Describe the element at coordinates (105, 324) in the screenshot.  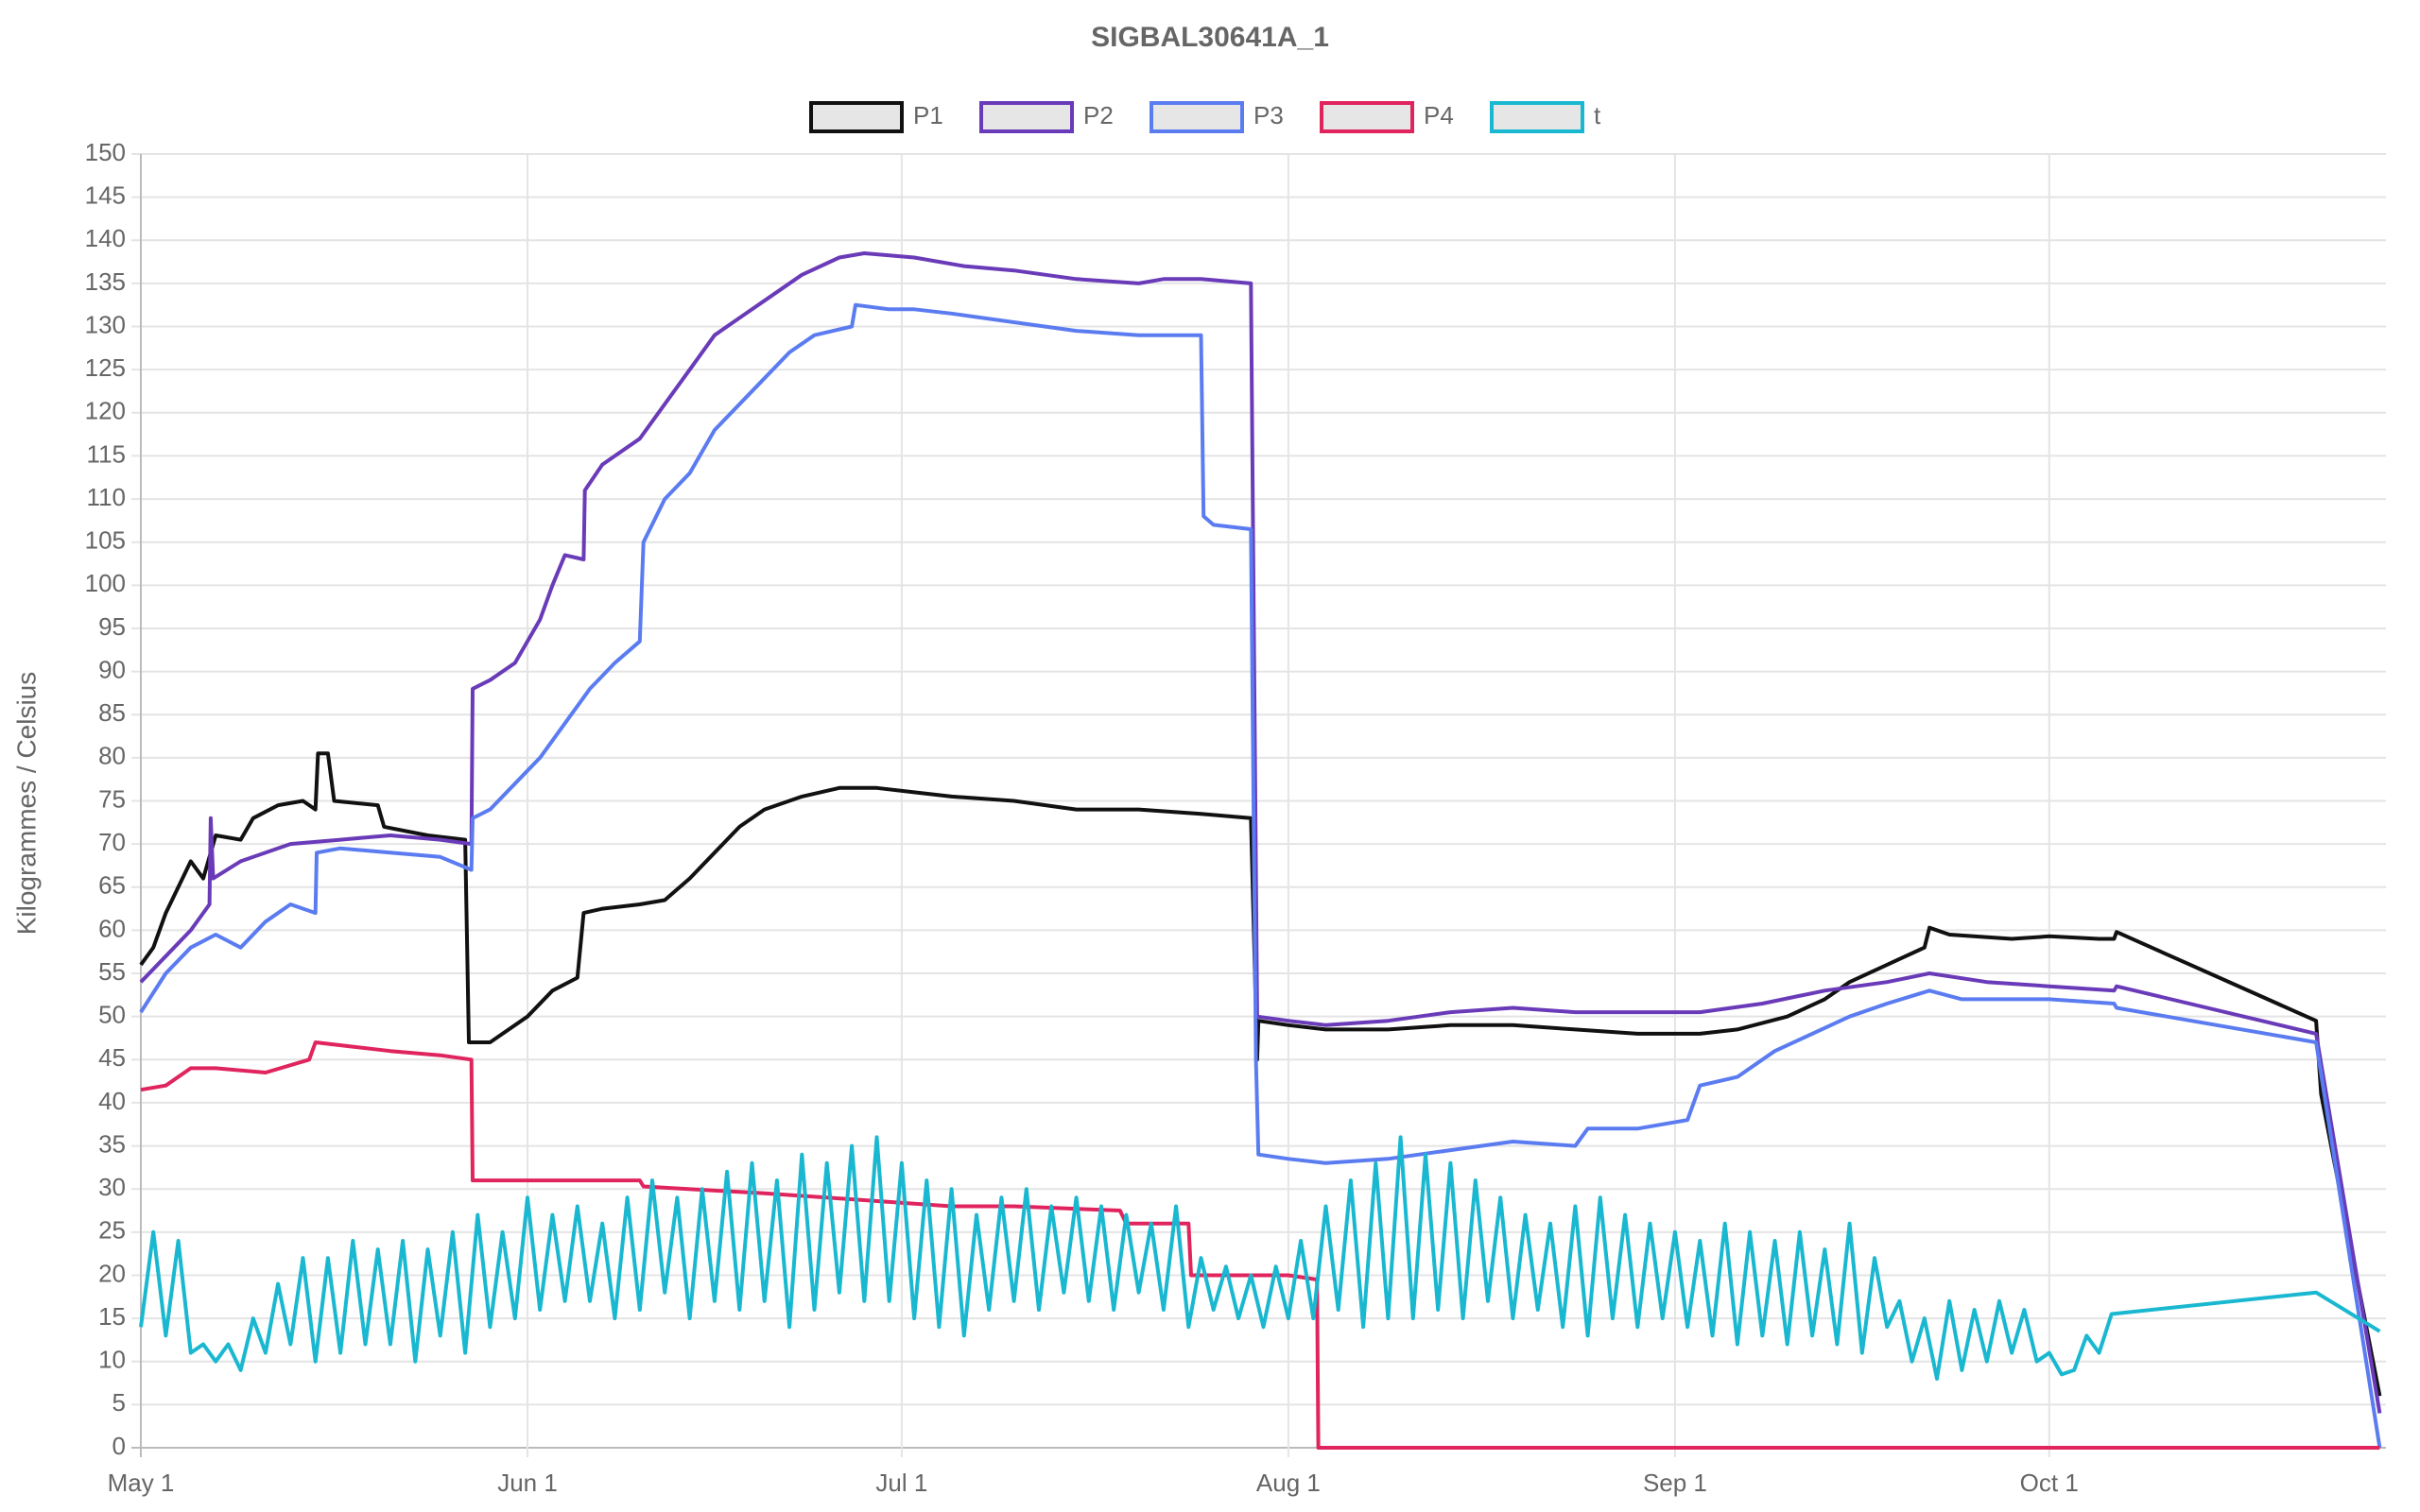
I see `y-tick-label: 130` at that location.